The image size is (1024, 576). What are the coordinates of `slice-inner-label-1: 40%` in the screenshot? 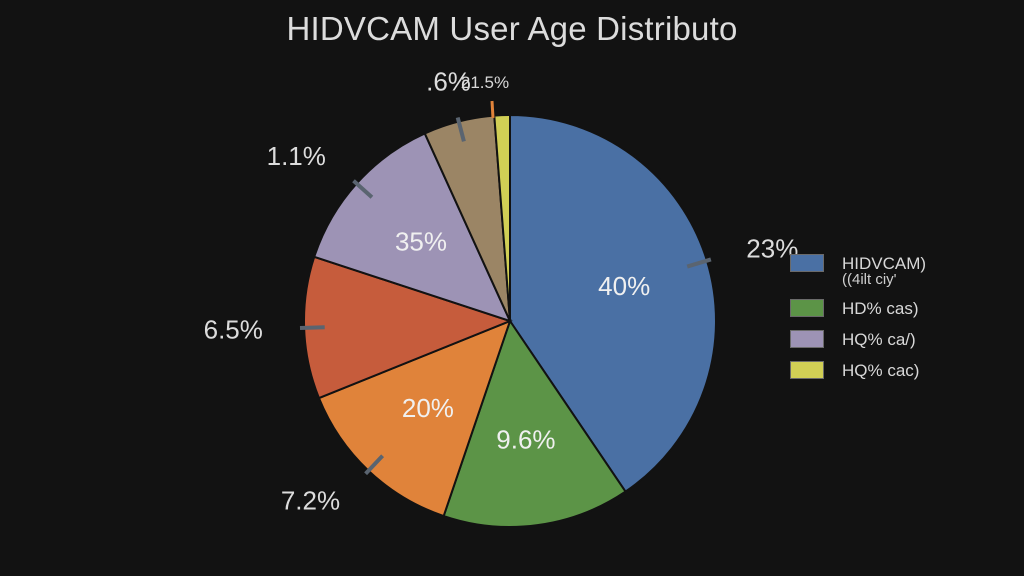 It's located at (624, 286).